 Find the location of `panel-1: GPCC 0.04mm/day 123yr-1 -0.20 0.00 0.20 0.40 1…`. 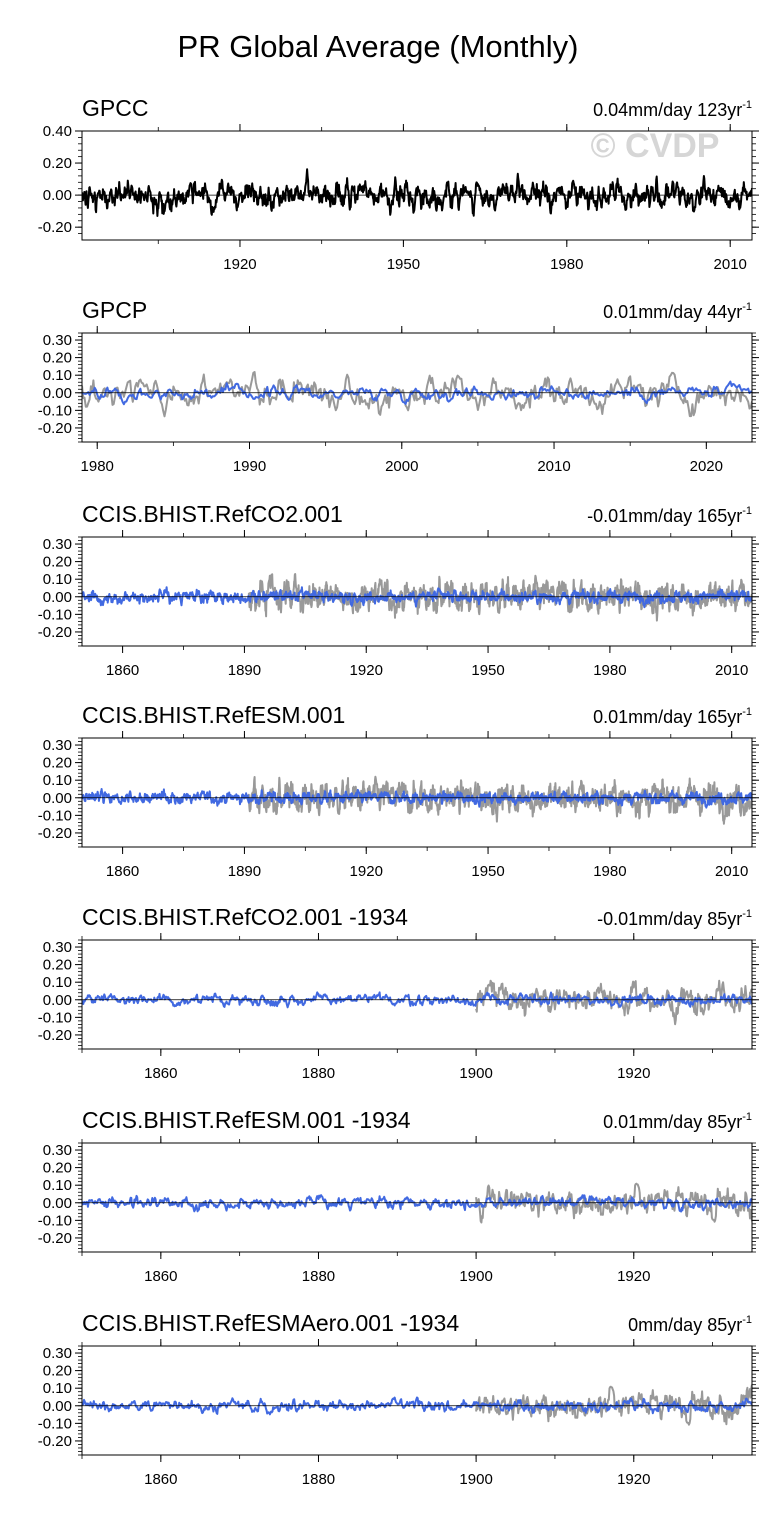

panel-1: GPCC 0.04mm/day 123yr-1 -0.20 0.00 0.20 0.40 1… is located at coordinates (398, 184).